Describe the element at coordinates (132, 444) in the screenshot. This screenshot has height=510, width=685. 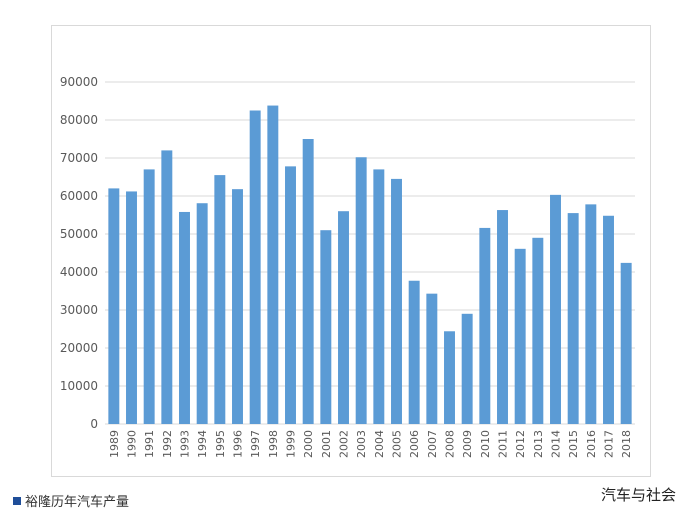
I see `x-tick-label: 1990` at that location.